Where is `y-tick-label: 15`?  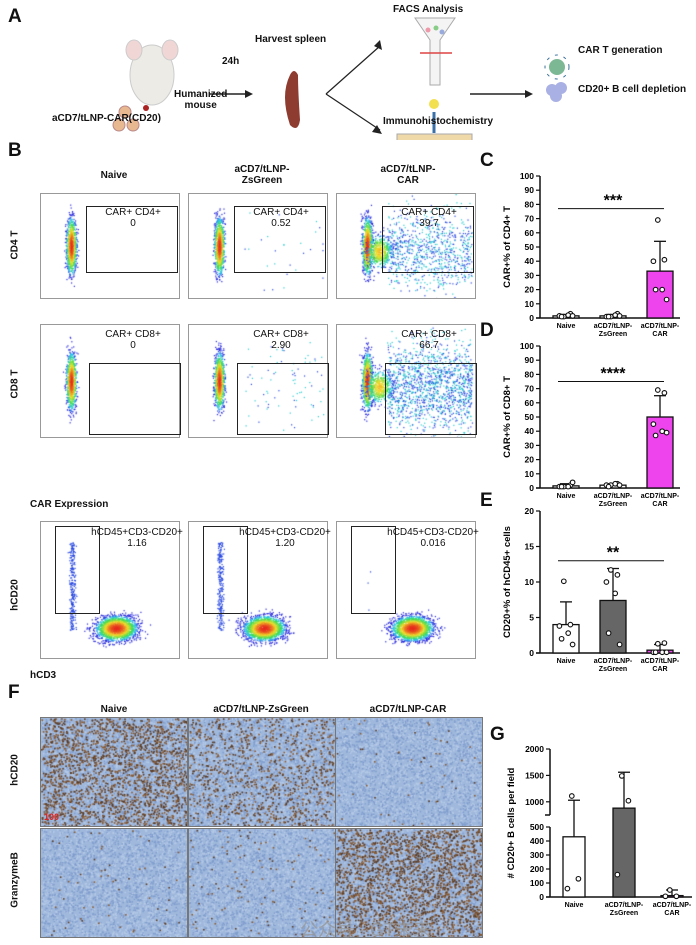 y-tick-label: 15 is located at coordinates (530, 547).